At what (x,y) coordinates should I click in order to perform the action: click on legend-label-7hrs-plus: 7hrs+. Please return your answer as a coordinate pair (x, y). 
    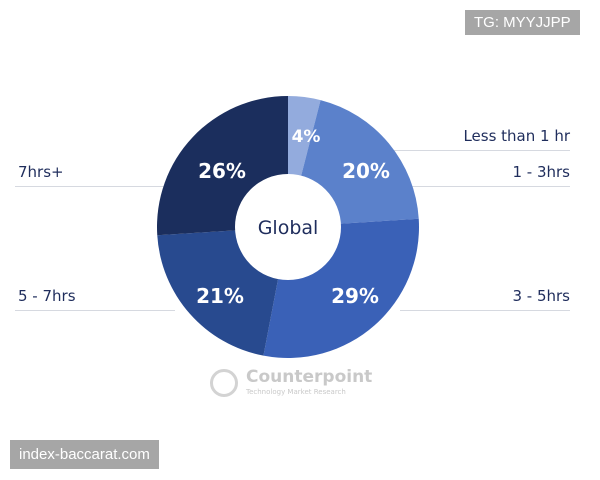
    Looking at the image, I should click on (41, 172).